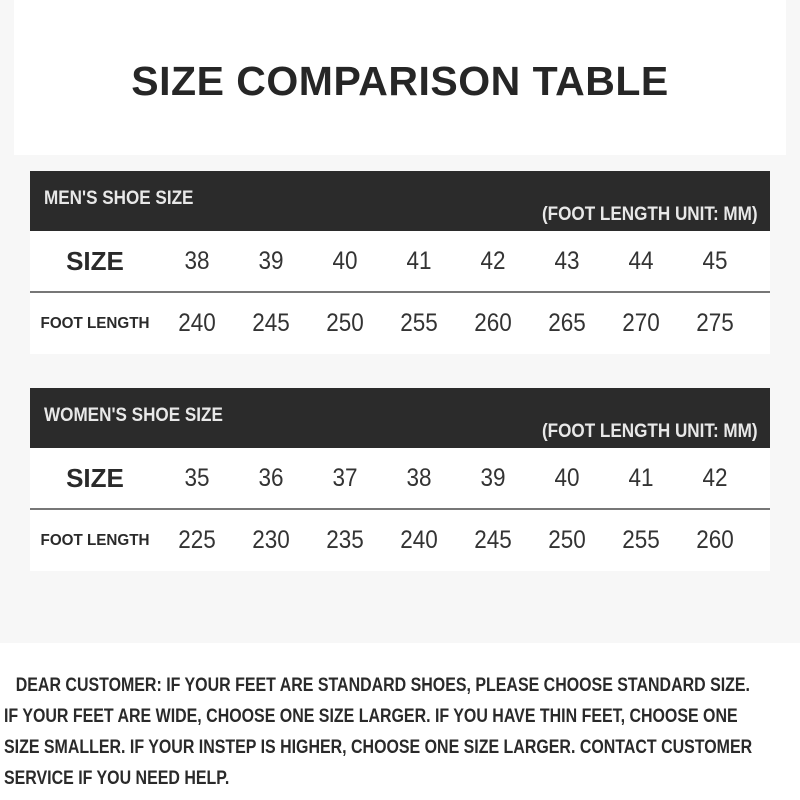 The image size is (800, 800). I want to click on note-line: SERVICE IF YOU NEED HELP., so click(117, 778).